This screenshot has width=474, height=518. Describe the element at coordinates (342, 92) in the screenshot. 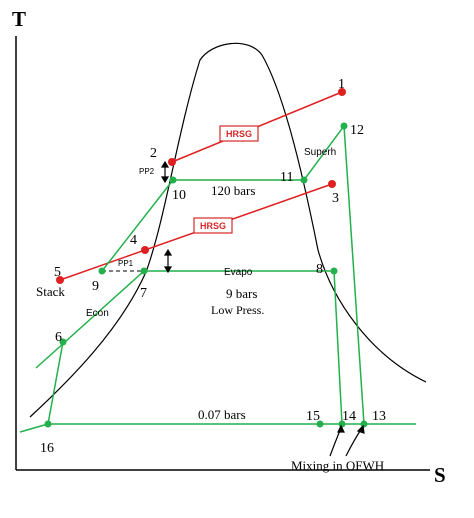

I see `point-1-marker` at that location.